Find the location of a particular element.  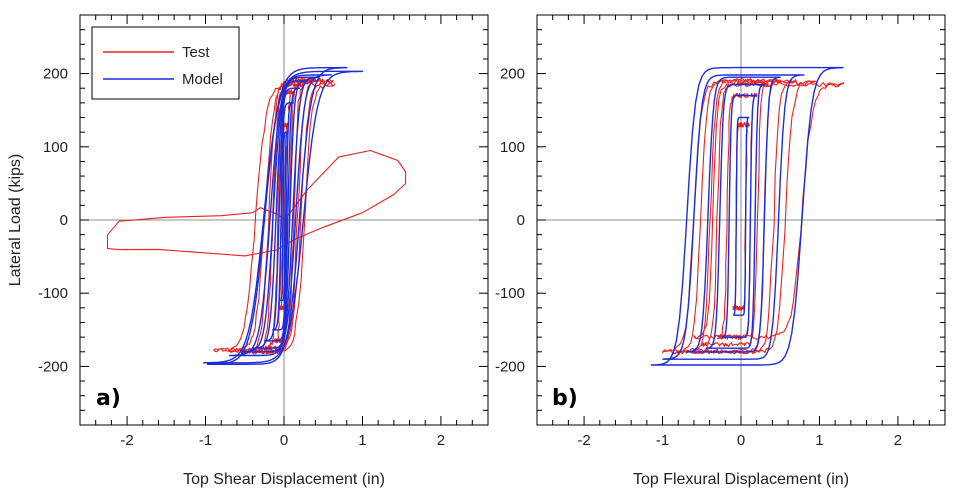

xlabel-a: Top Shear Displacement (in) is located at coordinates (284, 479).